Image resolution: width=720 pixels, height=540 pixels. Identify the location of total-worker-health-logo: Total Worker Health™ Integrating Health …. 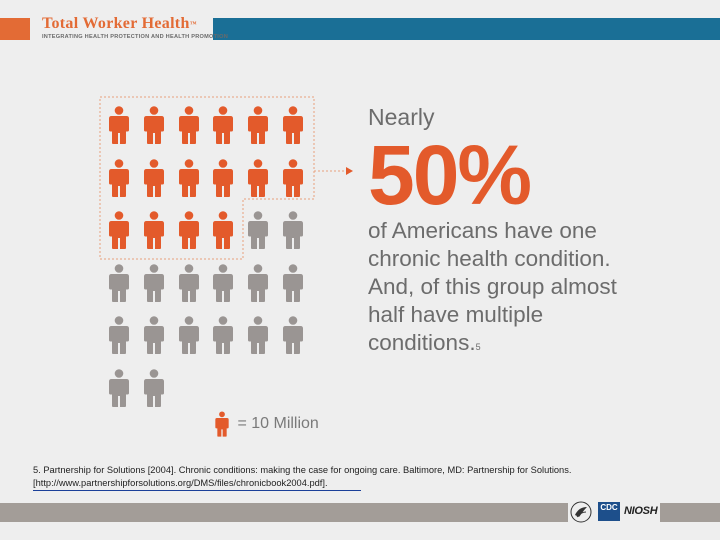
(135, 28).